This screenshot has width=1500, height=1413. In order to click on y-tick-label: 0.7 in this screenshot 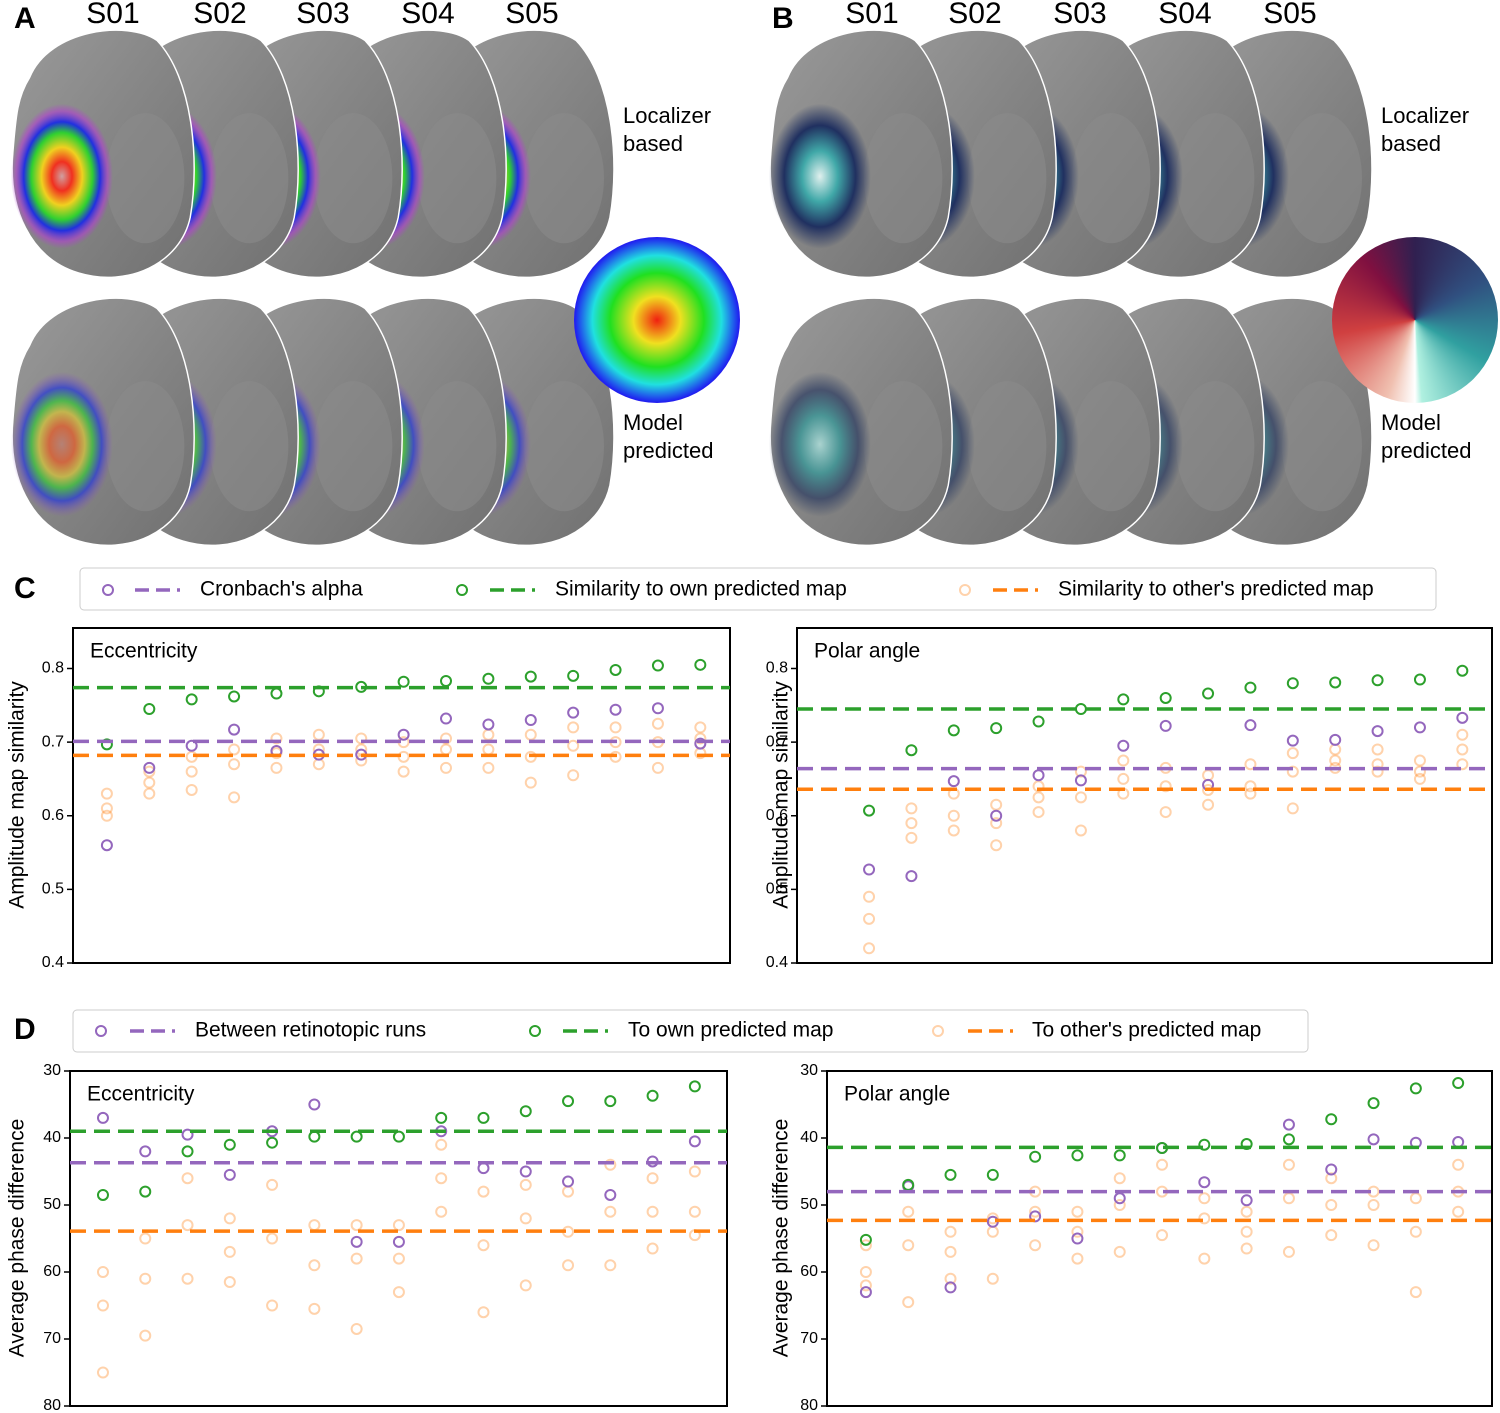, I will do `click(777, 741)`.